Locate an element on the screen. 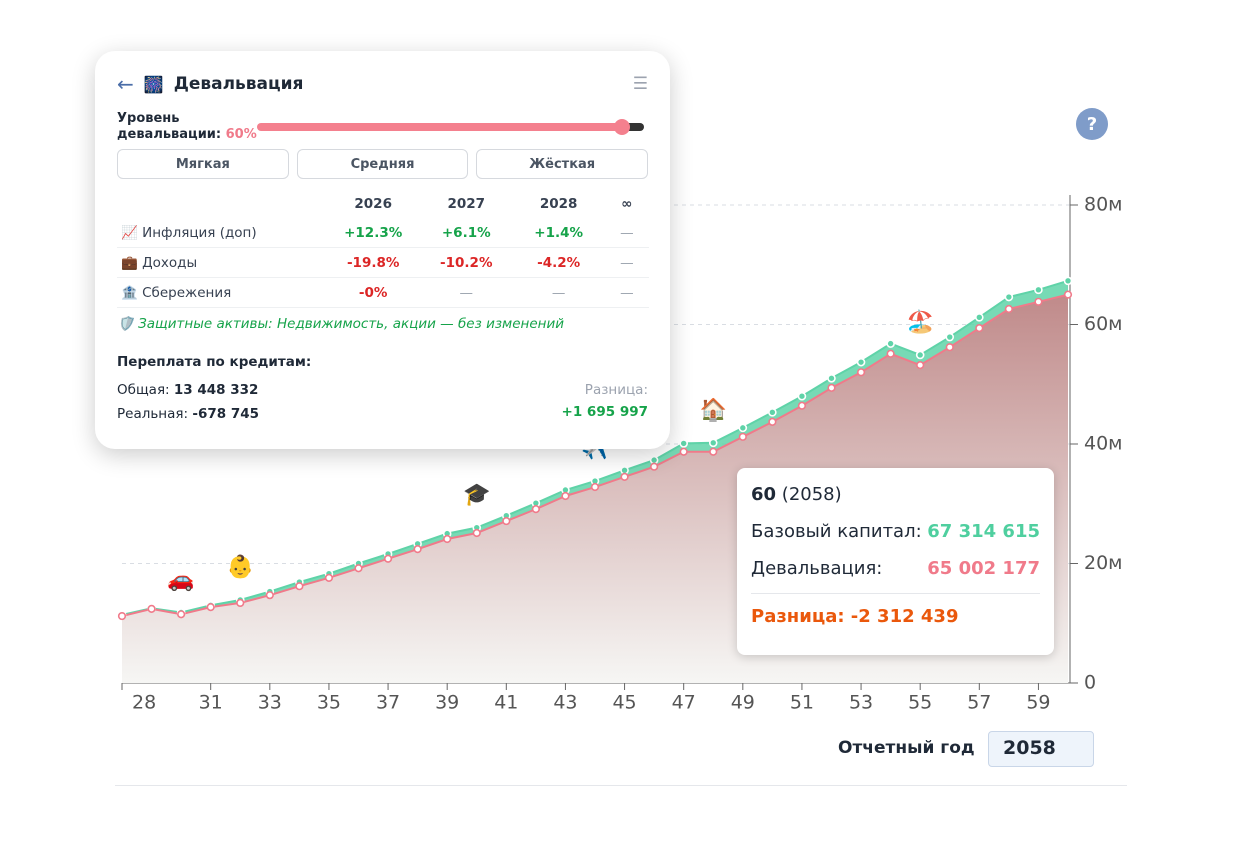  panel-icon: 🎆 is located at coordinates (153, 84).